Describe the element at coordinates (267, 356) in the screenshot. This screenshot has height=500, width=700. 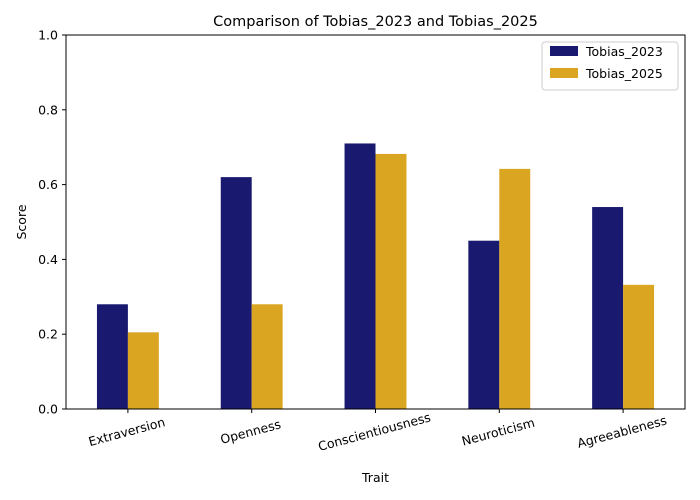
I see `bar-tobias-2025-openness` at that location.